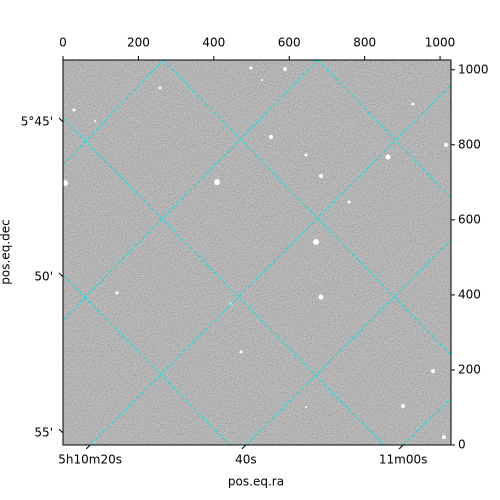 This screenshot has width=500, height=500. Describe the element at coordinates (63, 43) in the screenshot. I see `x-tick-label: 0` at that location.